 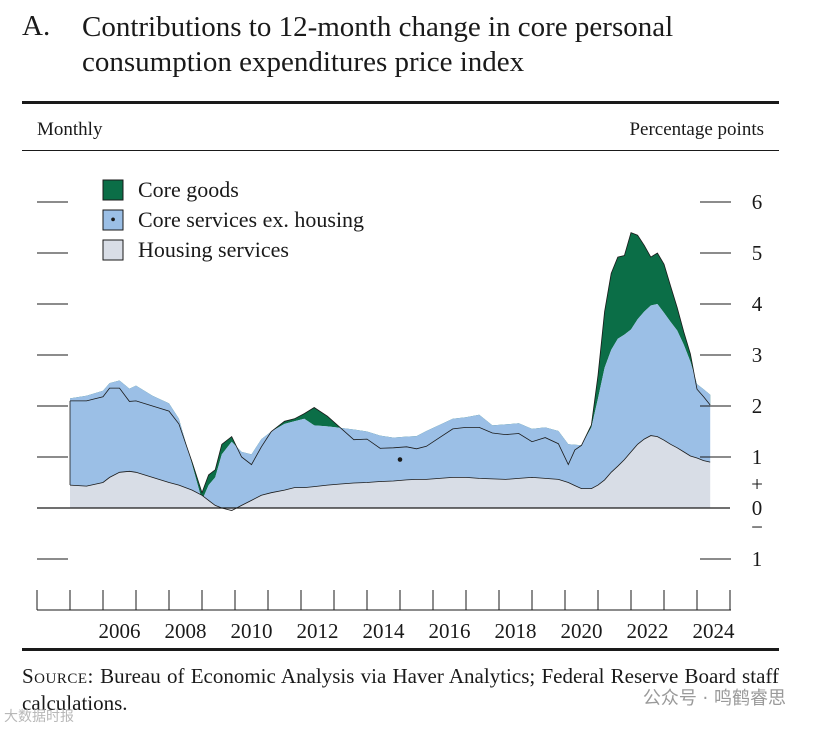 I want to click on y-tick-label: 5, so click(x=757, y=253).